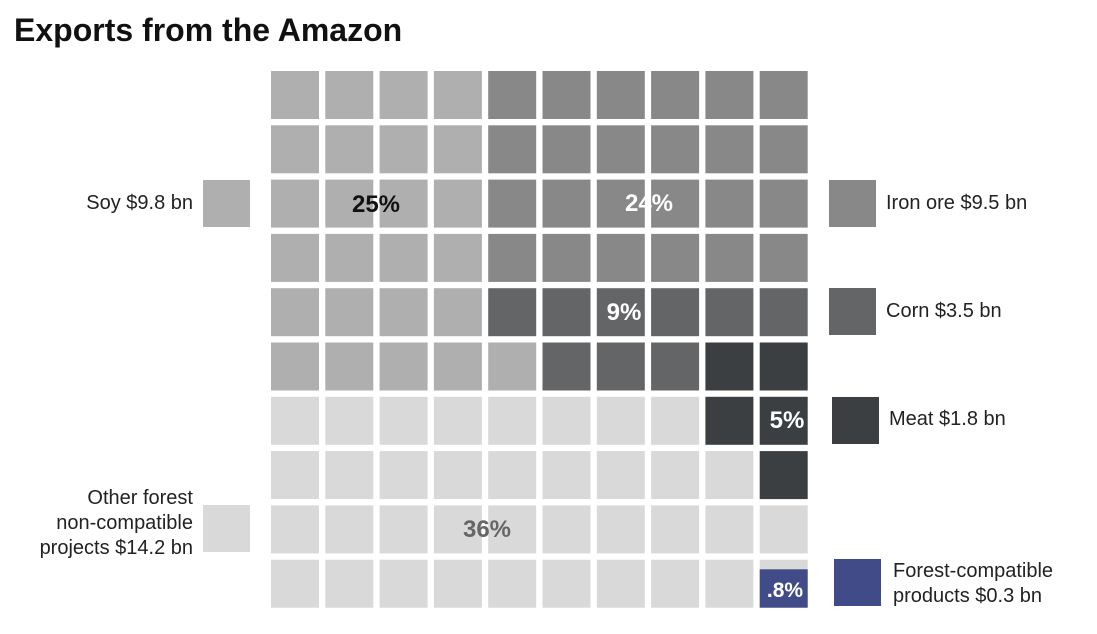 Image resolution: width=1097 pixels, height=634 pixels. What do you see at coordinates (226, 203) in the screenshot?
I see `legend-swatch-soy` at bounding box center [226, 203].